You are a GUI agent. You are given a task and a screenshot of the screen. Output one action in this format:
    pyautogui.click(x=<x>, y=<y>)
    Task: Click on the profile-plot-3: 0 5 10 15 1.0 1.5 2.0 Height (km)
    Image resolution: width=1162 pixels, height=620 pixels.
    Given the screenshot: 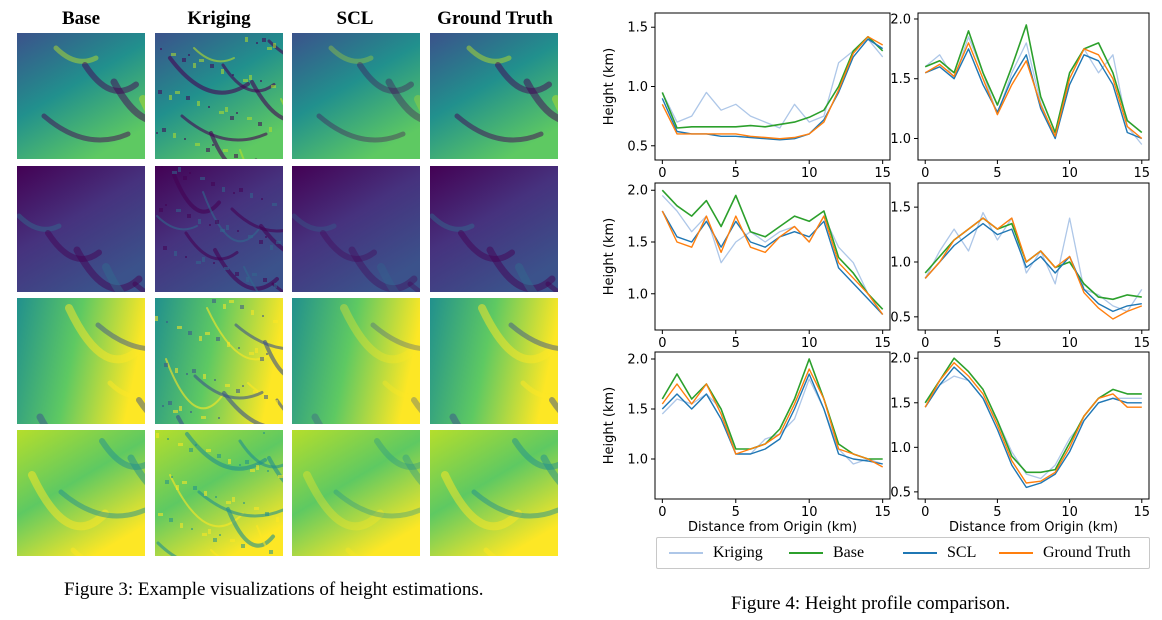 What is the action you would take?
    pyautogui.click(x=746, y=266)
    